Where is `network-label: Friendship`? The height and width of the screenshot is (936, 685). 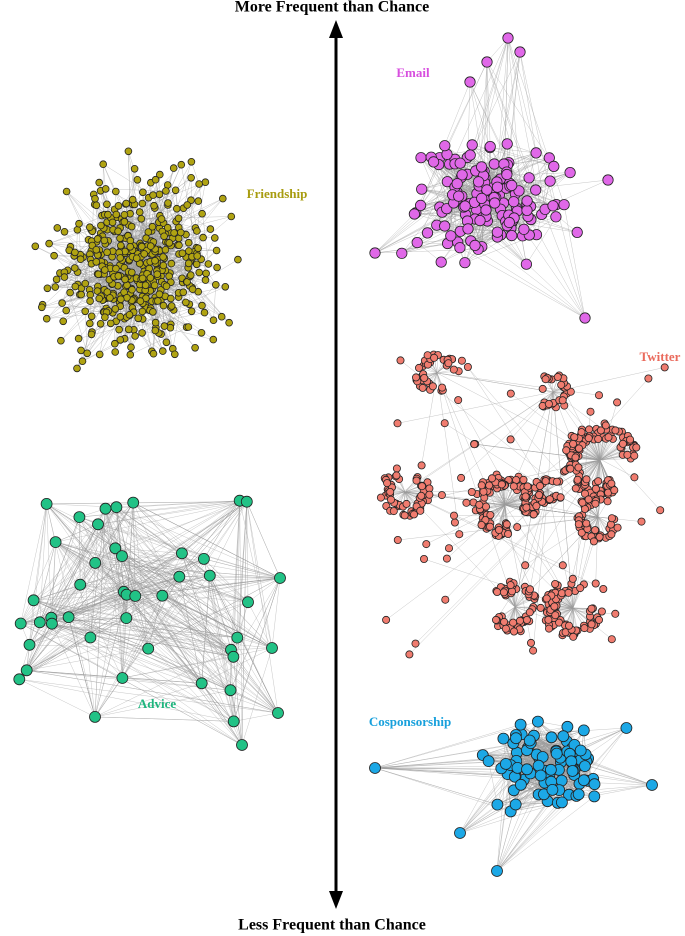 network-label: Friendship is located at coordinates (277, 193).